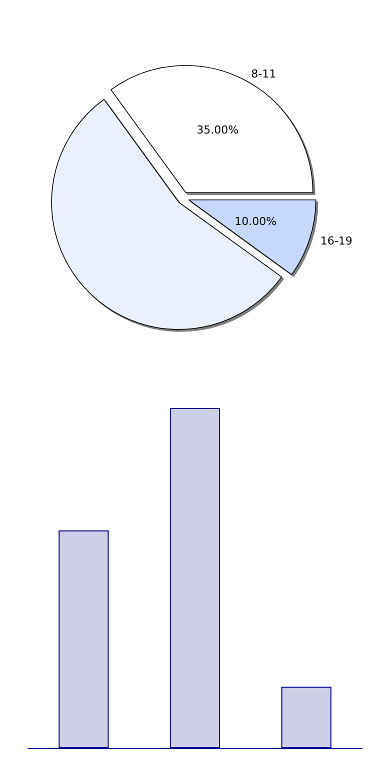 This screenshot has width=390, height=780. I want to click on slice-label: 16-19, so click(336, 241).